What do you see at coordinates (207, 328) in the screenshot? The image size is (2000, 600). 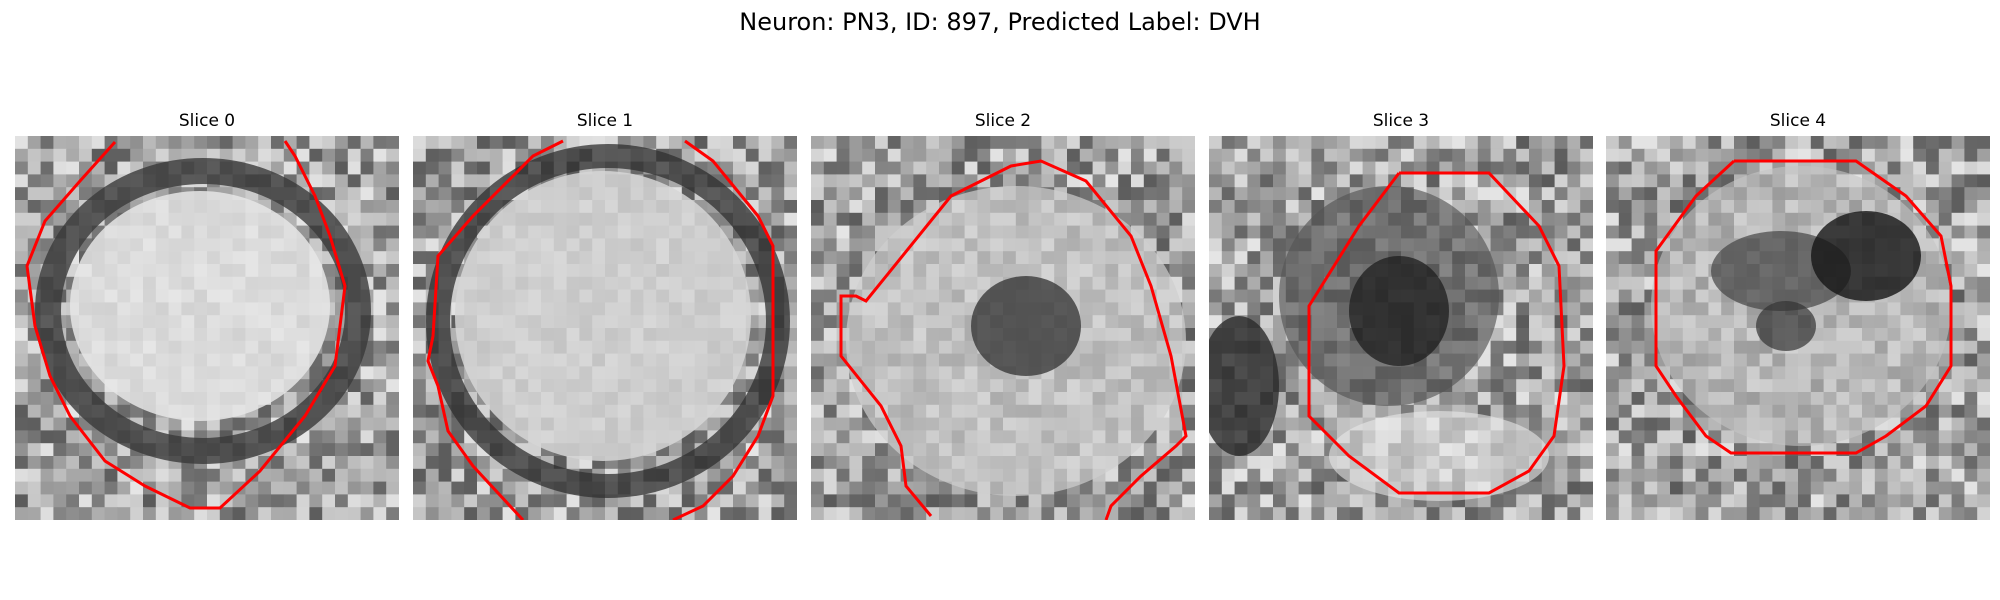 I see `slice-0-svg` at bounding box center [207, 328].